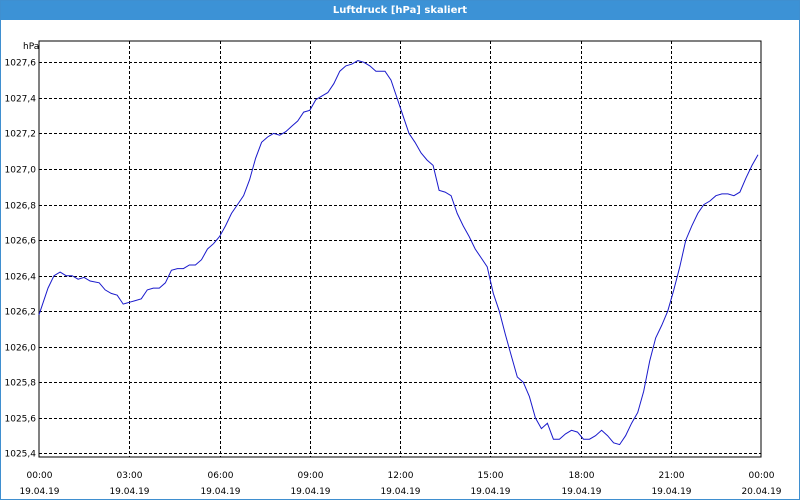  What do you see at coordinates (21, 100) in the screenshot?
I see `y-tick-label: 1027,4` at bounding box center [21, 100].